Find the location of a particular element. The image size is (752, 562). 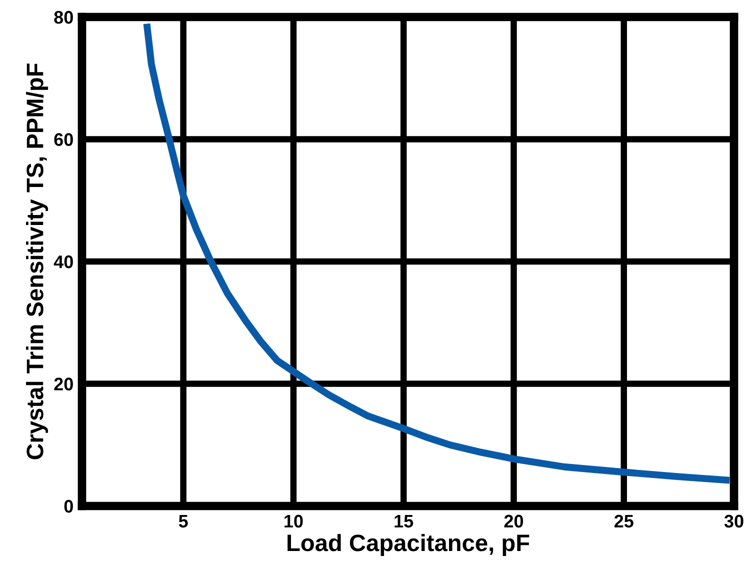

y-tick-label: 60 is located at coordinates (63, 139).